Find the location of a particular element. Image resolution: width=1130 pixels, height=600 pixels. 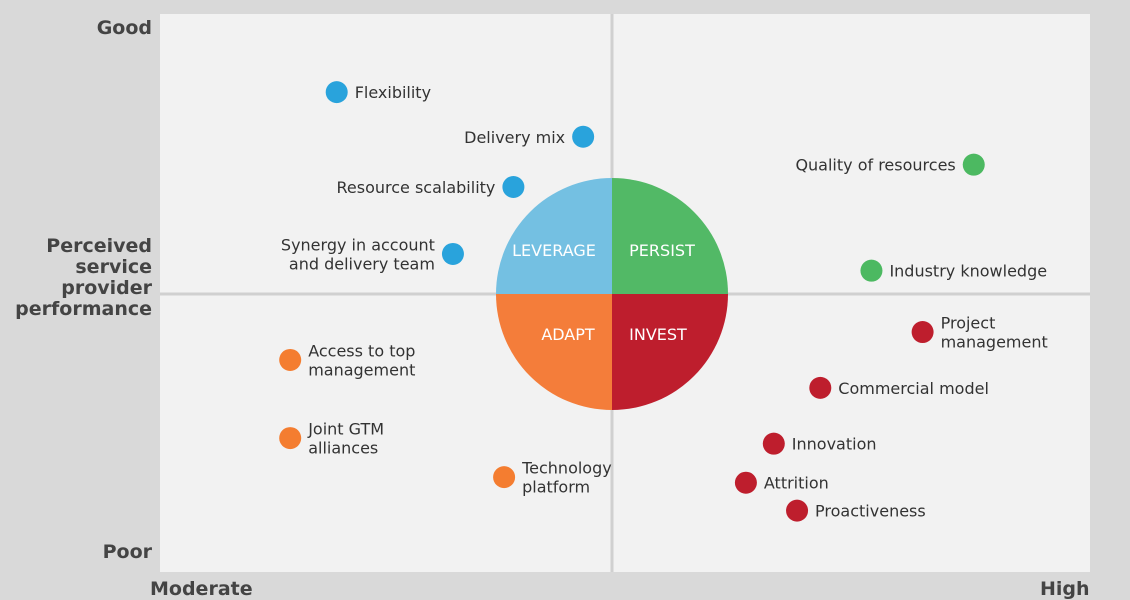

data-point-label: Attrition is located at coordinates (796, 483).